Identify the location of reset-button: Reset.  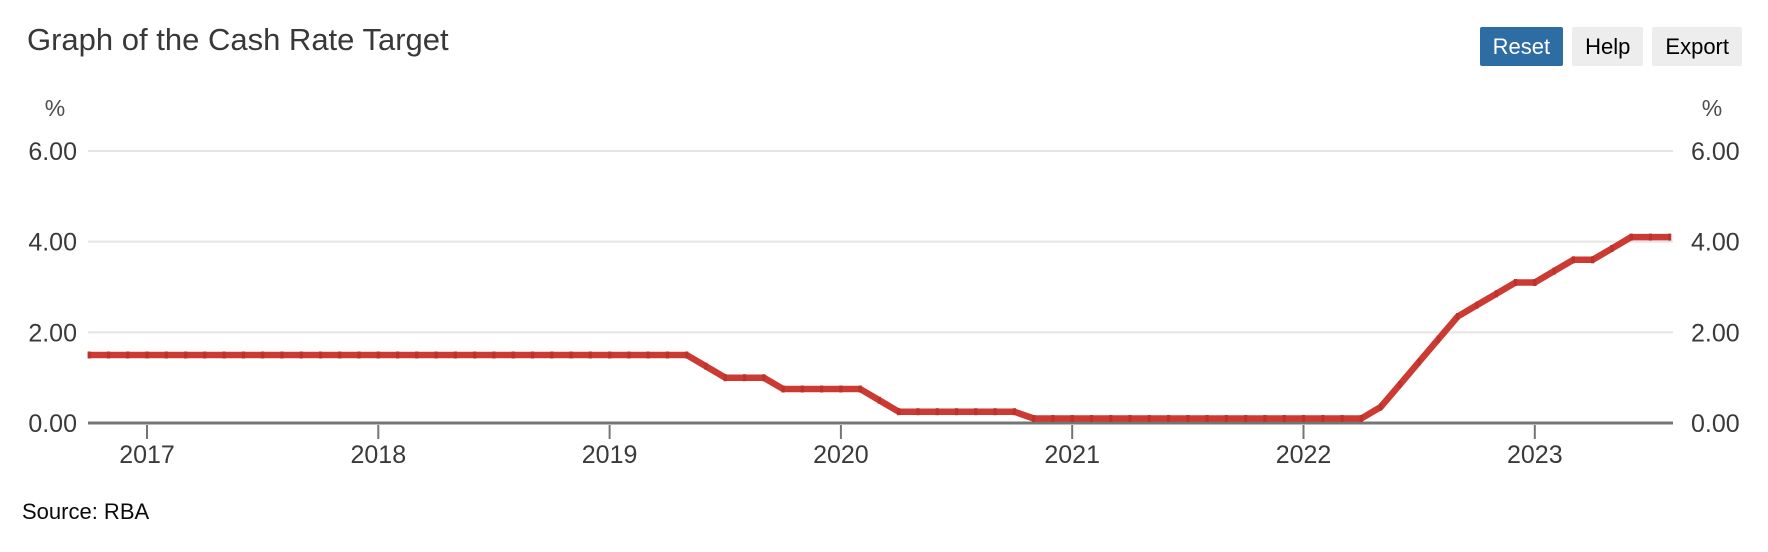
(1521, 46).